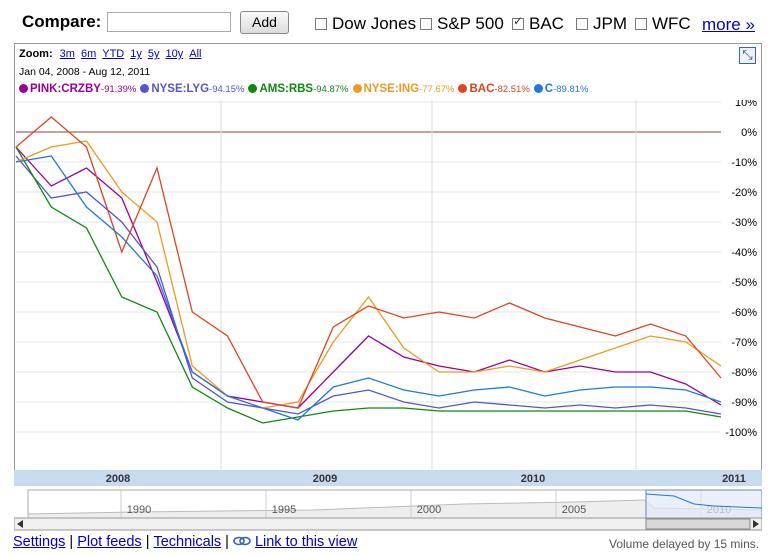 This screenshot has height=556, width=774. What do you see at coordinates (671, 23) in the screenshot?
I see `checkbox-label: WFC` at bounding box center [671, 23].